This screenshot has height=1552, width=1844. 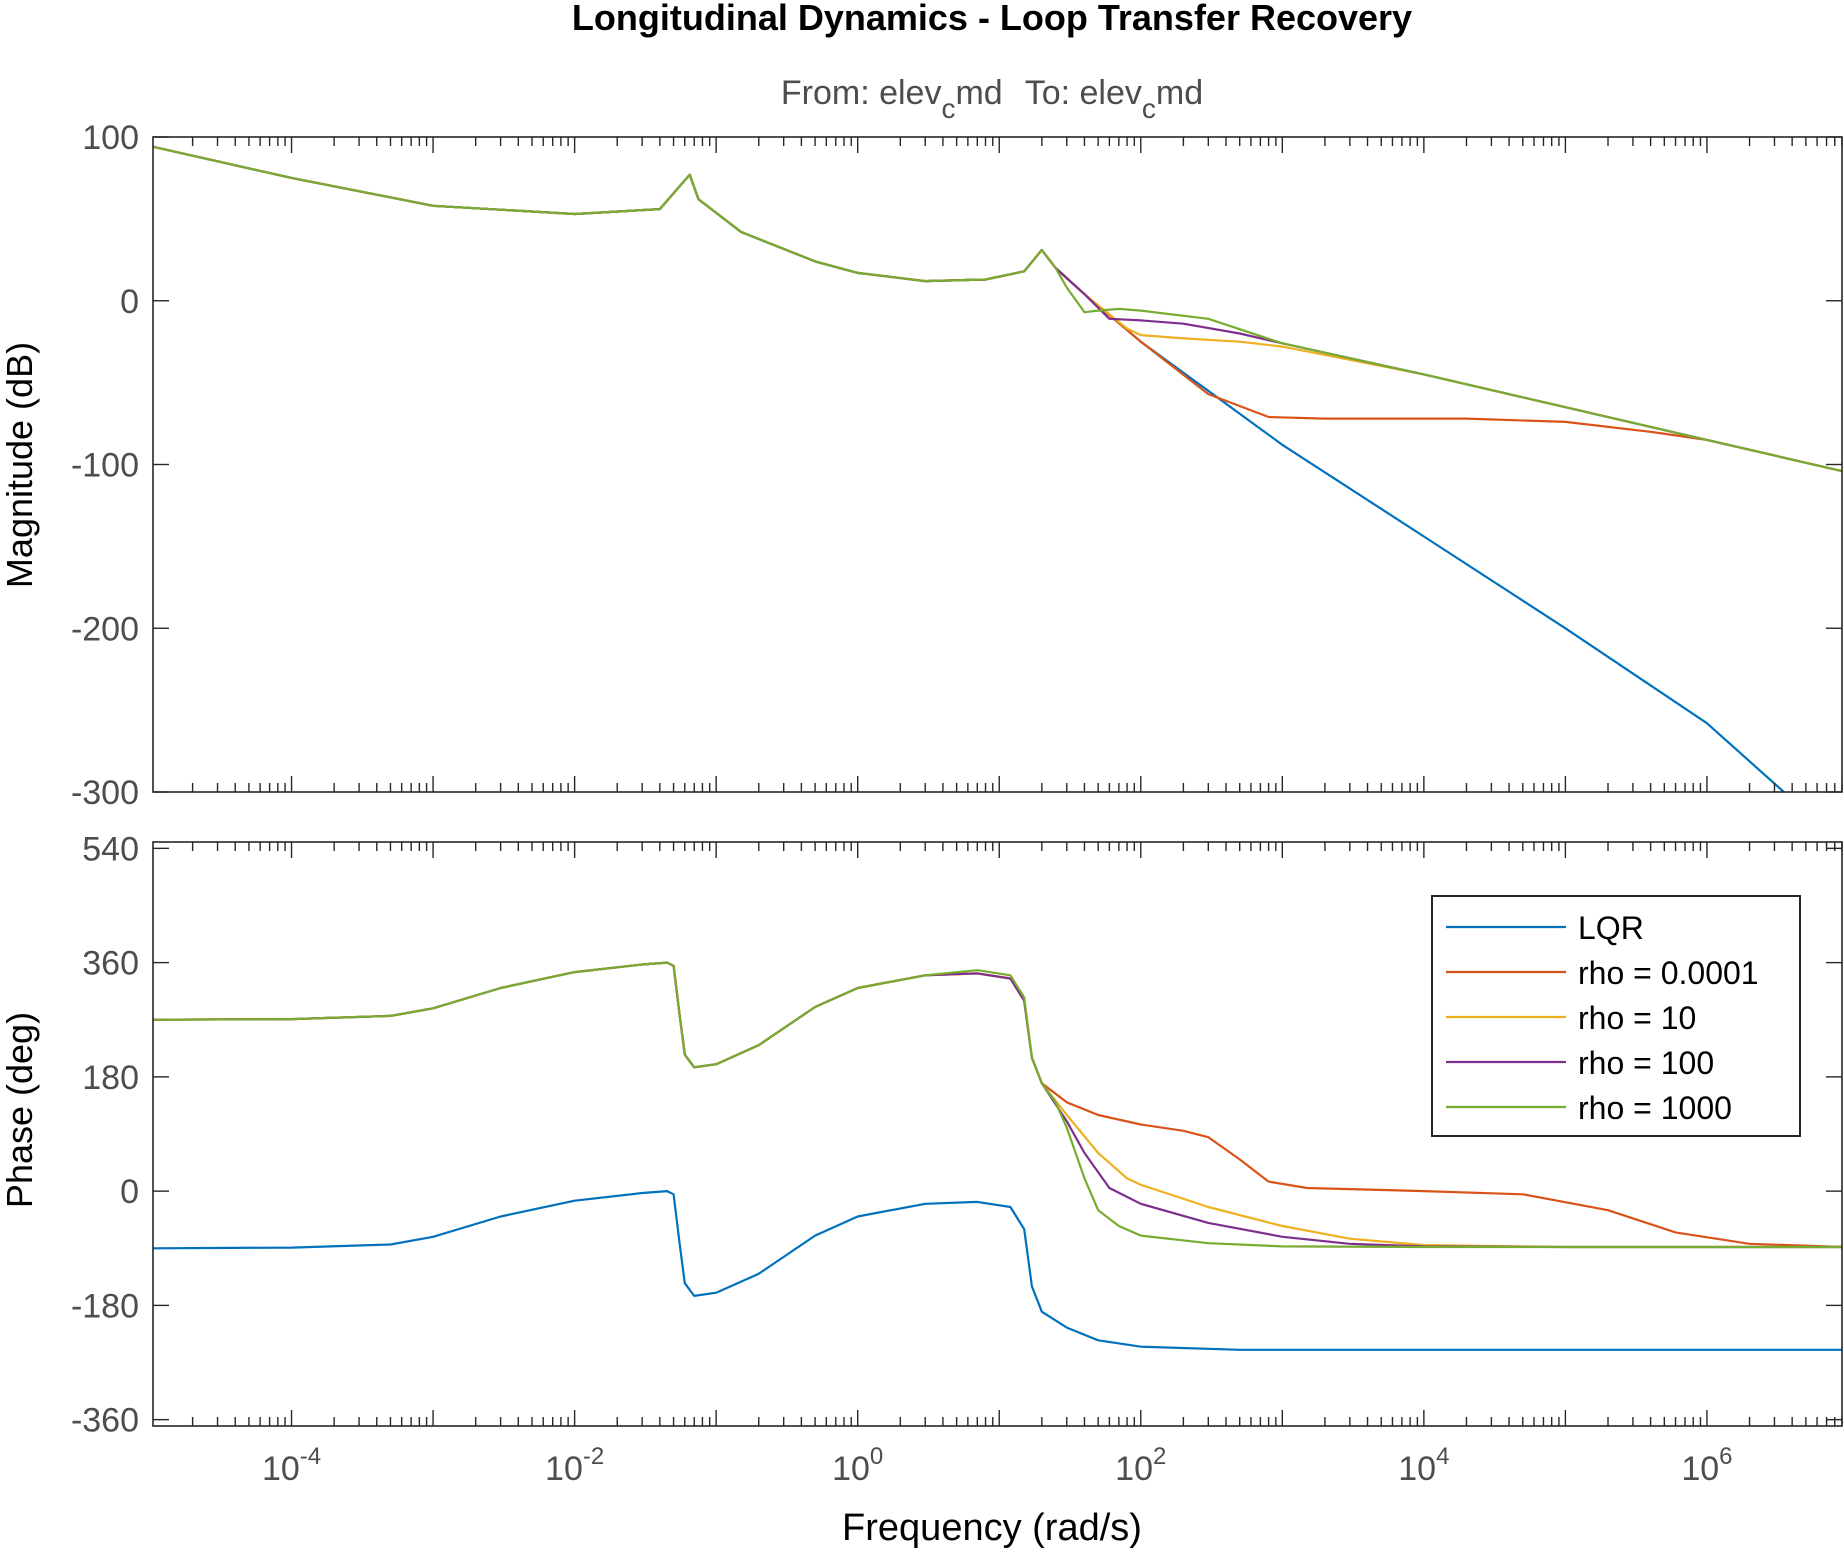 What do you see at coordinates (997, 1270) in the screenshot?
I see `phase-line-lqr` at bounding box center [997, 1270].